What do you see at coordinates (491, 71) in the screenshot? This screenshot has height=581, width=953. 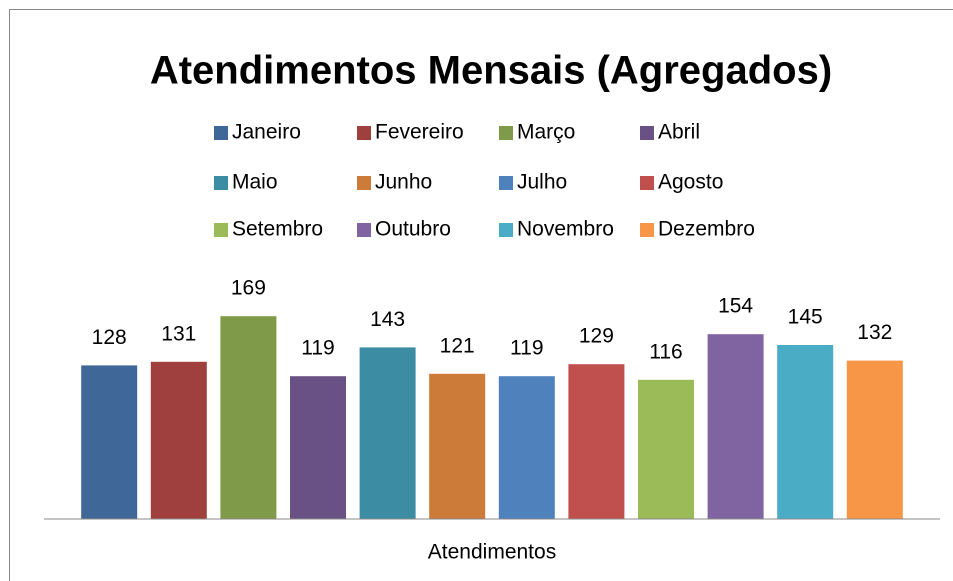 I see `chart-title: Atendimentos Mensais (Agregados)` at bounding box center [491, 71].